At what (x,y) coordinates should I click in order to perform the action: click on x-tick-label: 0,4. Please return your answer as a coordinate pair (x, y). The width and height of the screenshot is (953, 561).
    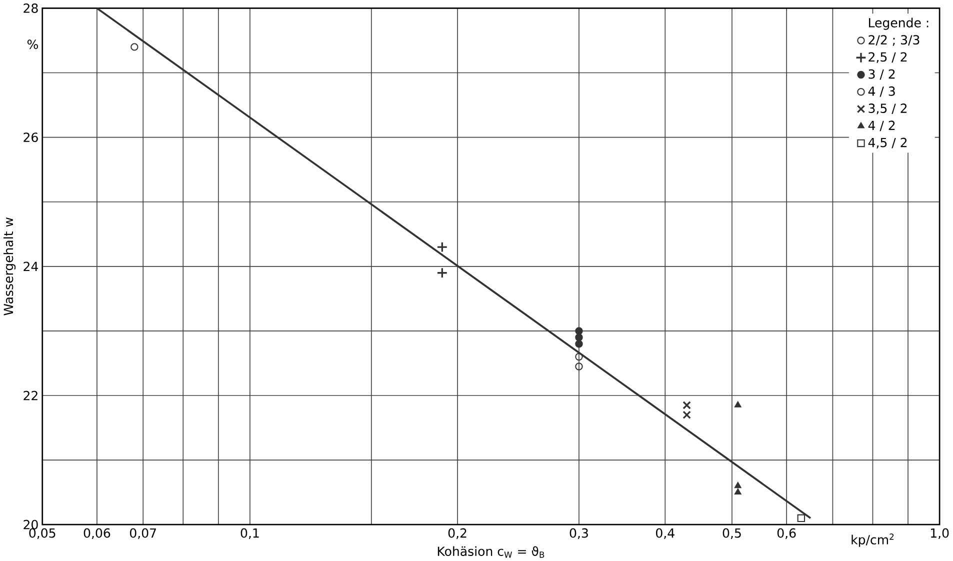
    Looking at the image, I should click on (665, 533).